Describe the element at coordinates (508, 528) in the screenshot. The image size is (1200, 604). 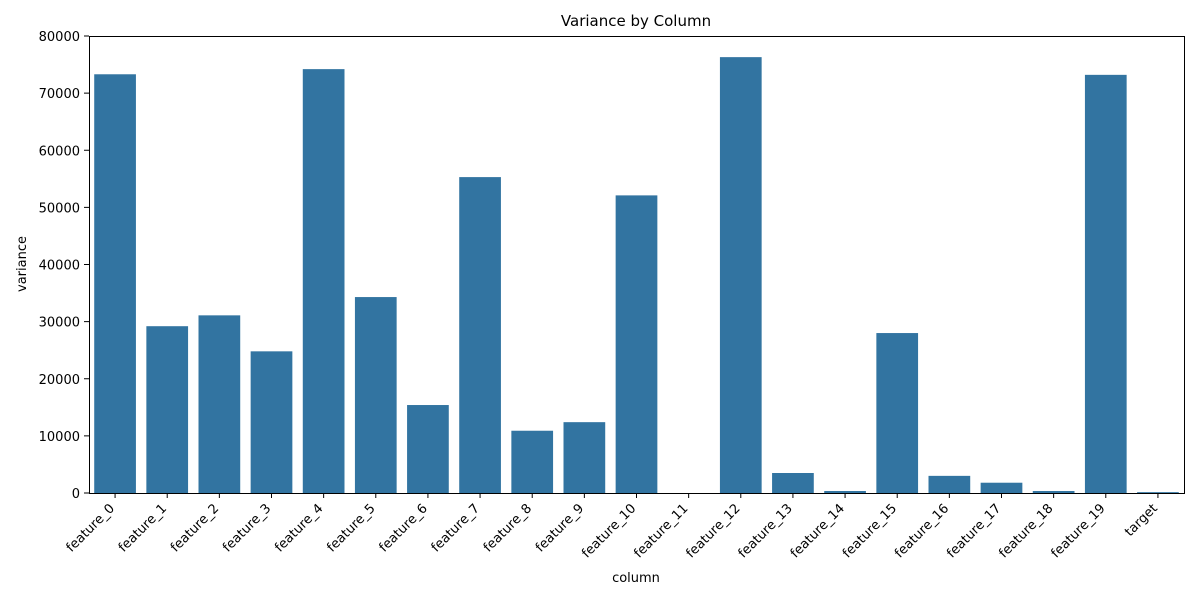
I see `x-tick-label: feature_8` at that location.